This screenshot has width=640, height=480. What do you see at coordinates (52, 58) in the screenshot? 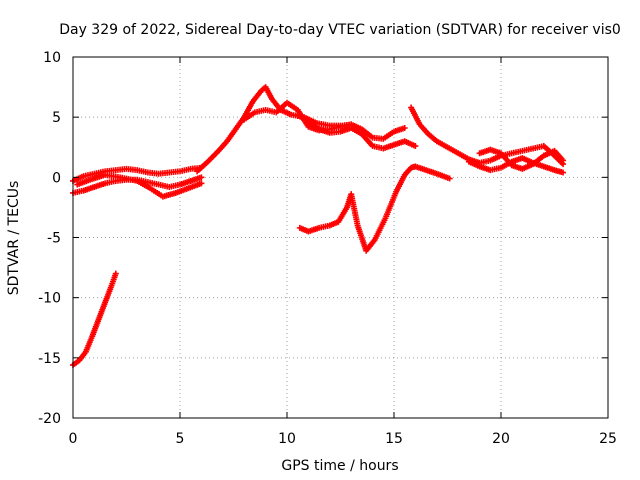
I see `y-tick-label: 10` at bounding box center [52, 58].